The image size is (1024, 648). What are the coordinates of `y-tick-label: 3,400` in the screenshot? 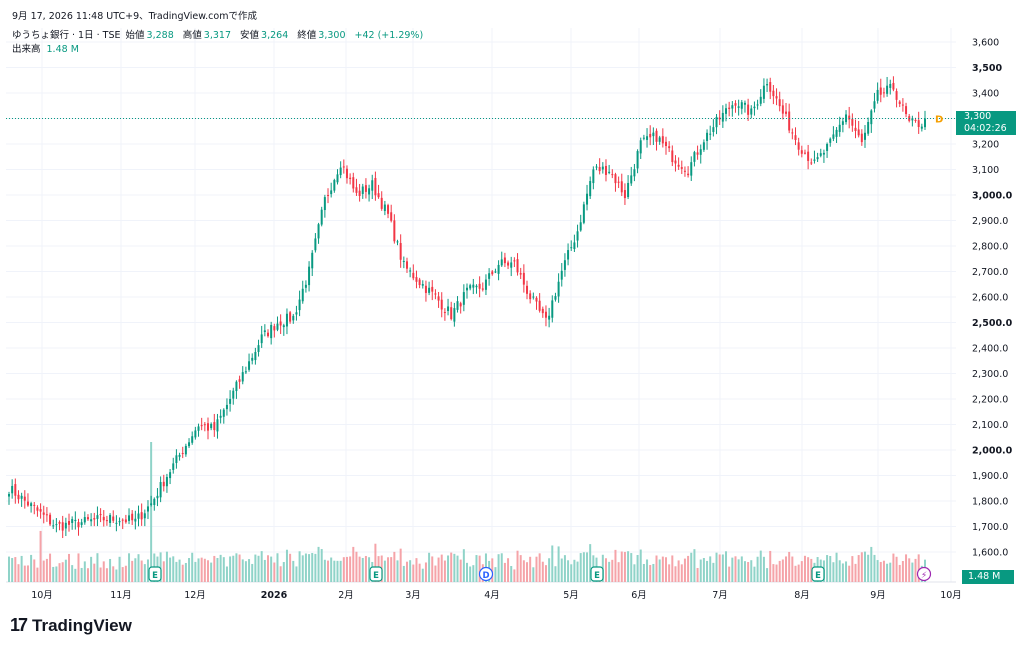 It's located at (985, 94).